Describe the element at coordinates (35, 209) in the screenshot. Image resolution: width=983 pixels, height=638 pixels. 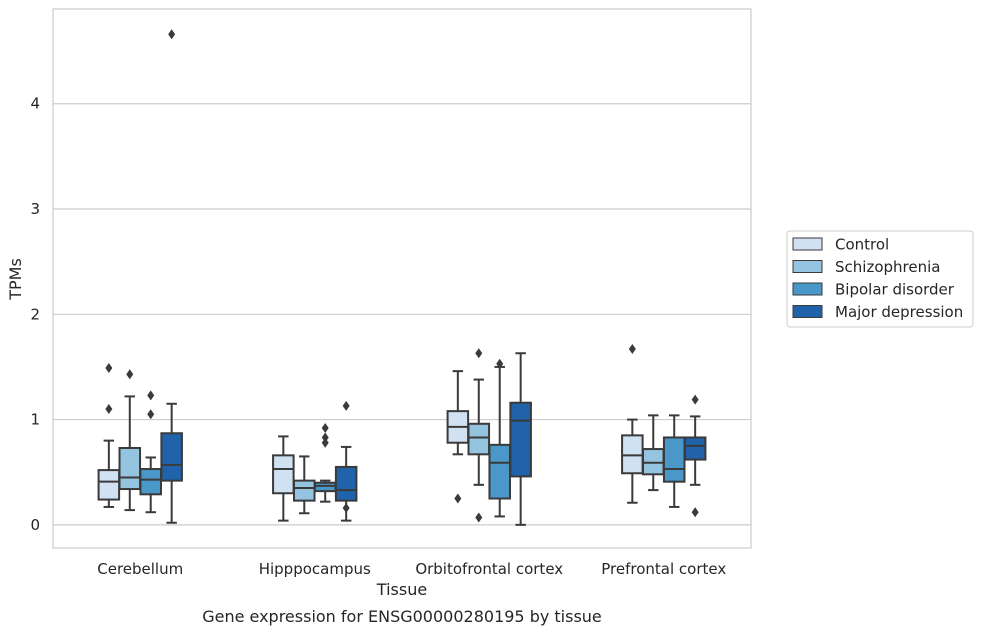
I see `y-tick-label: 3` at that location.